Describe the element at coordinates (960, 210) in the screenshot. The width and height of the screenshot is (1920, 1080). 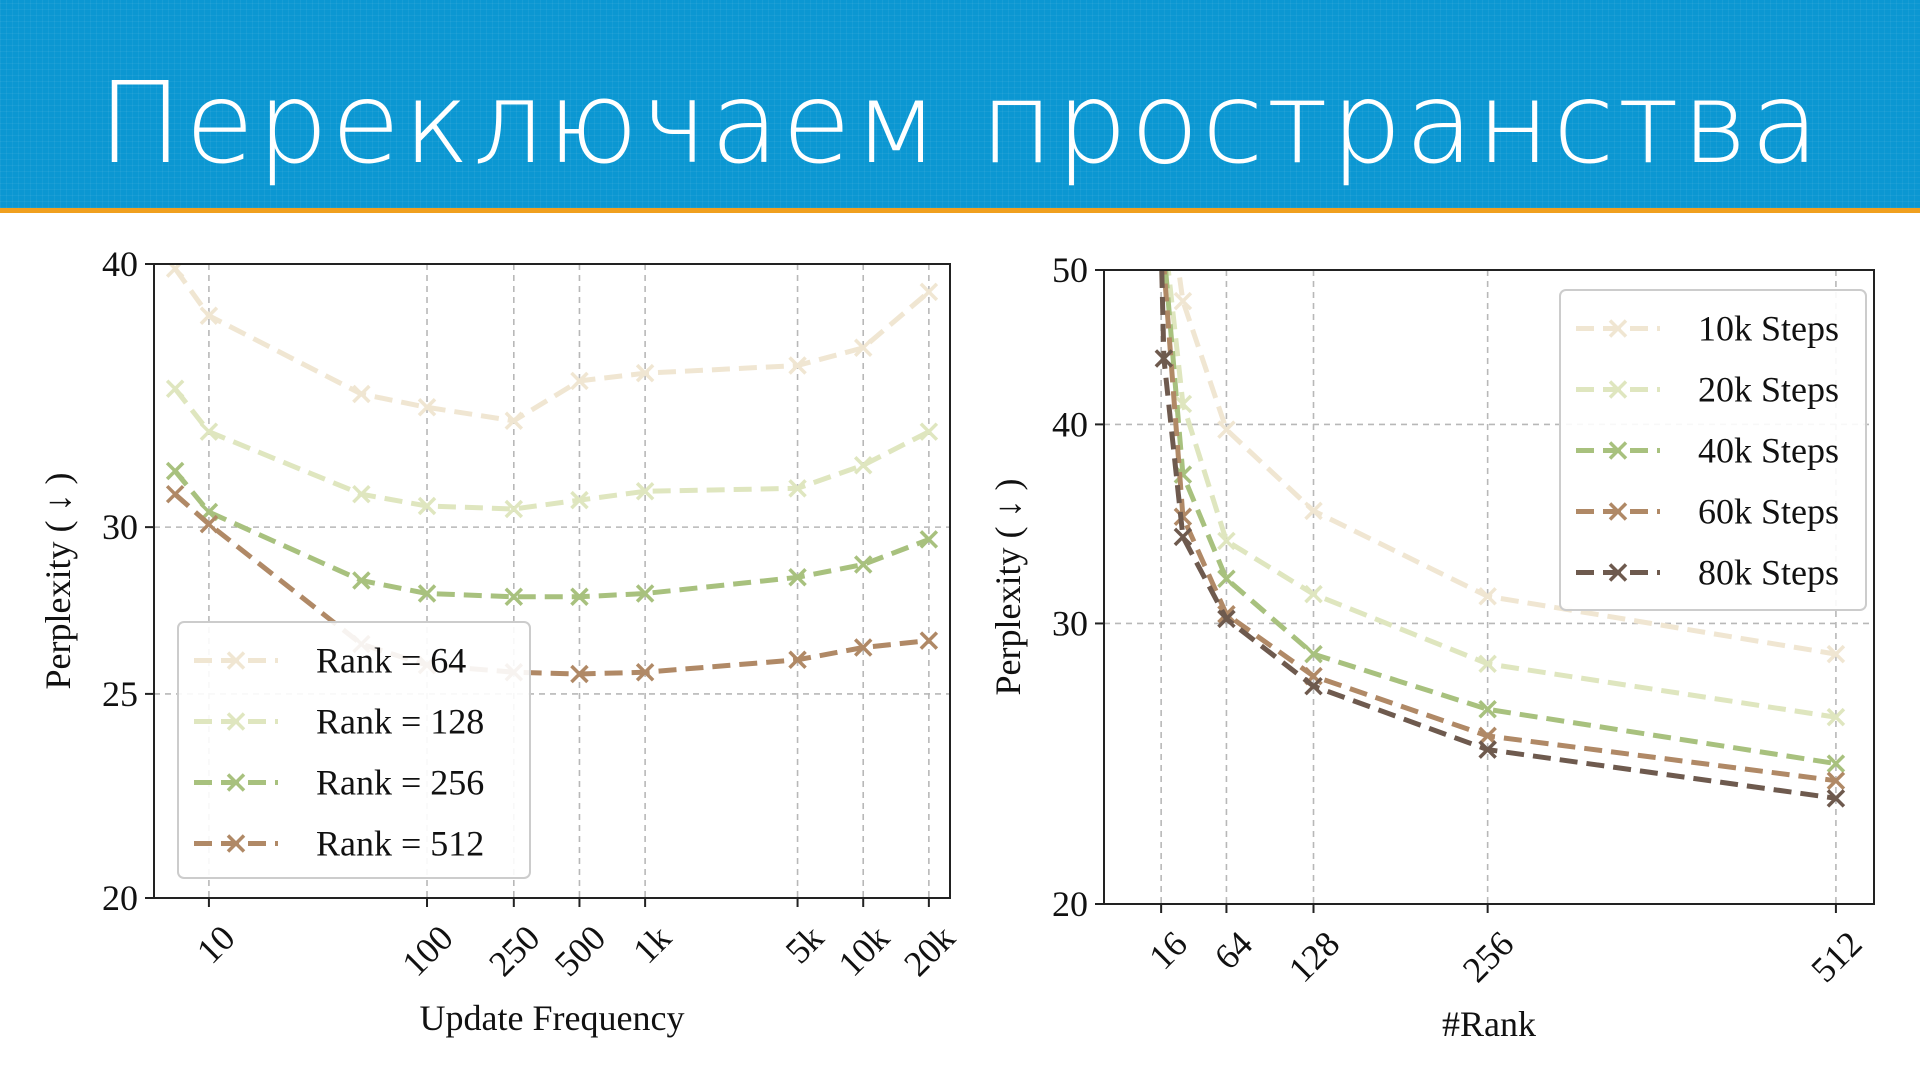
I see `header-divider` at that location.